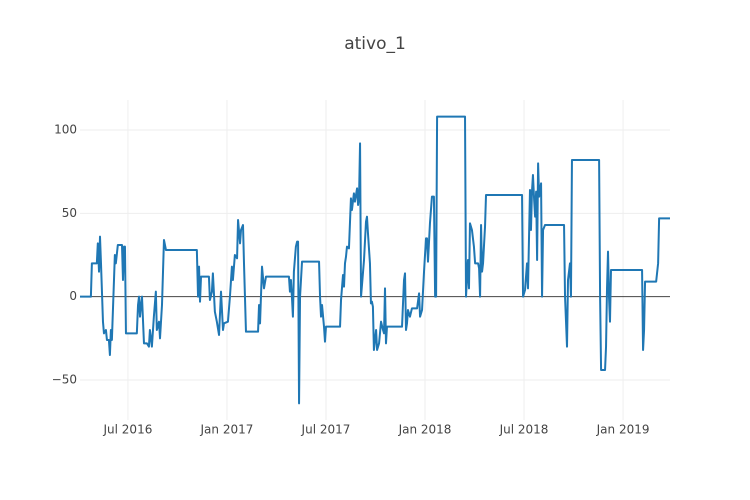 This screenshot has height=500, width=750. Describe the element at coordinates (524, 430) in the screenshot. I see `x-tick-label: Jul 2018` at that location.